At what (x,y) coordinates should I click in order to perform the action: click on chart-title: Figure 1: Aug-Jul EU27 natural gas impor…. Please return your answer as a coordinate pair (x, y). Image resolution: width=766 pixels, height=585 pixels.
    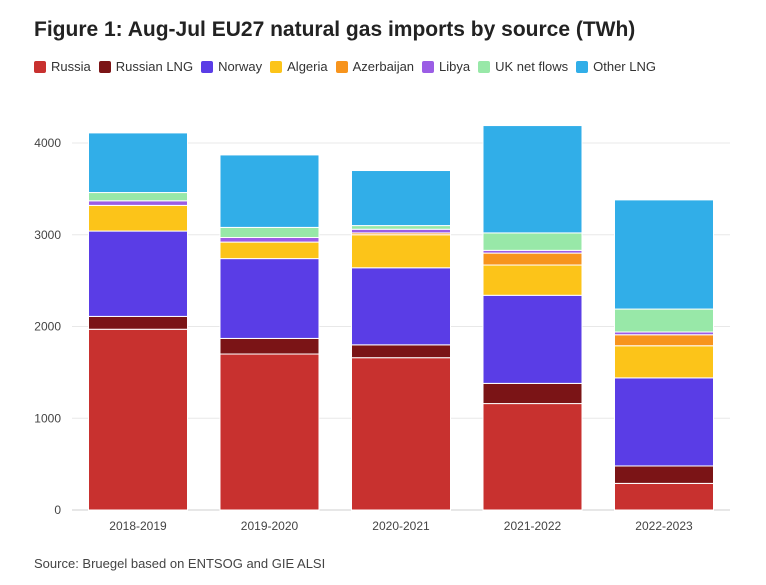
    Looking at the image, I should click on (335, 29).